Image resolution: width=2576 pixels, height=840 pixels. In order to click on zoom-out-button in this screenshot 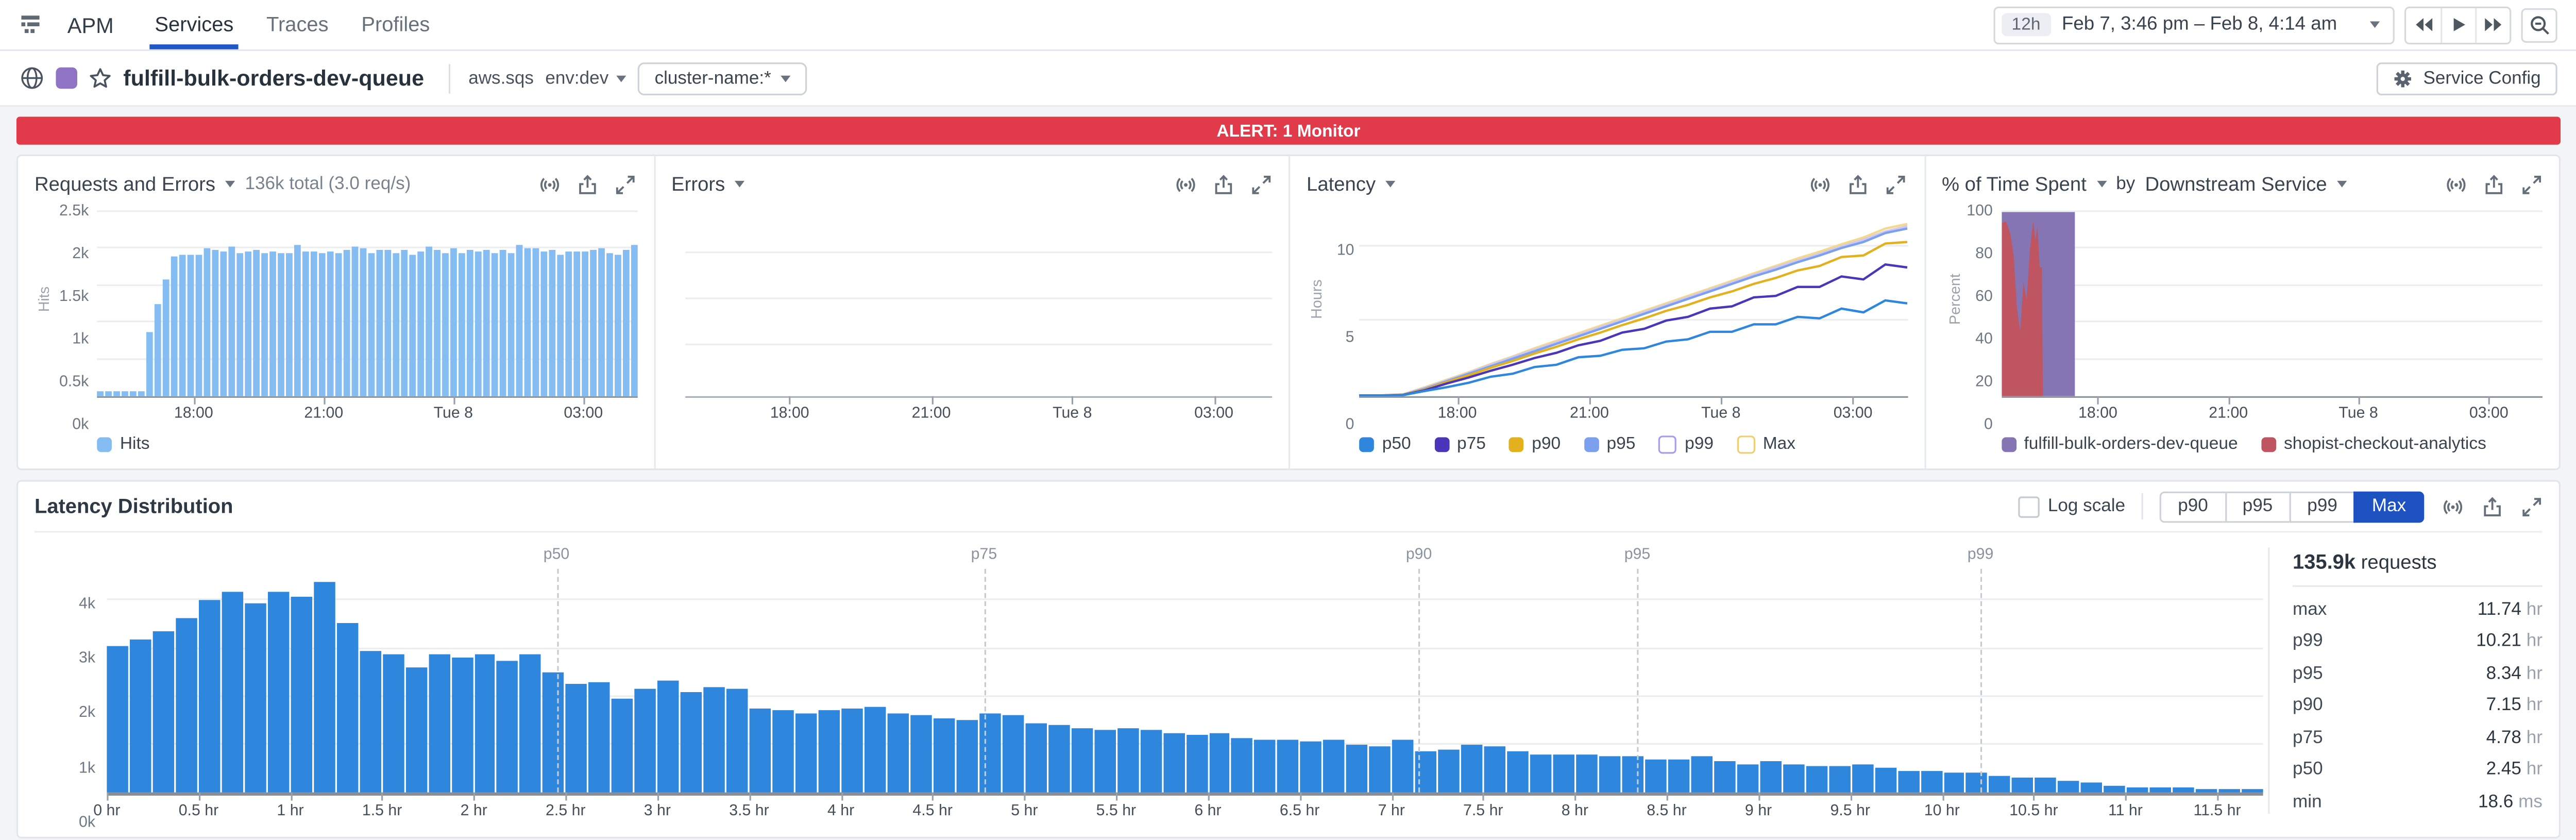, I will do `click(2539, 24)`.